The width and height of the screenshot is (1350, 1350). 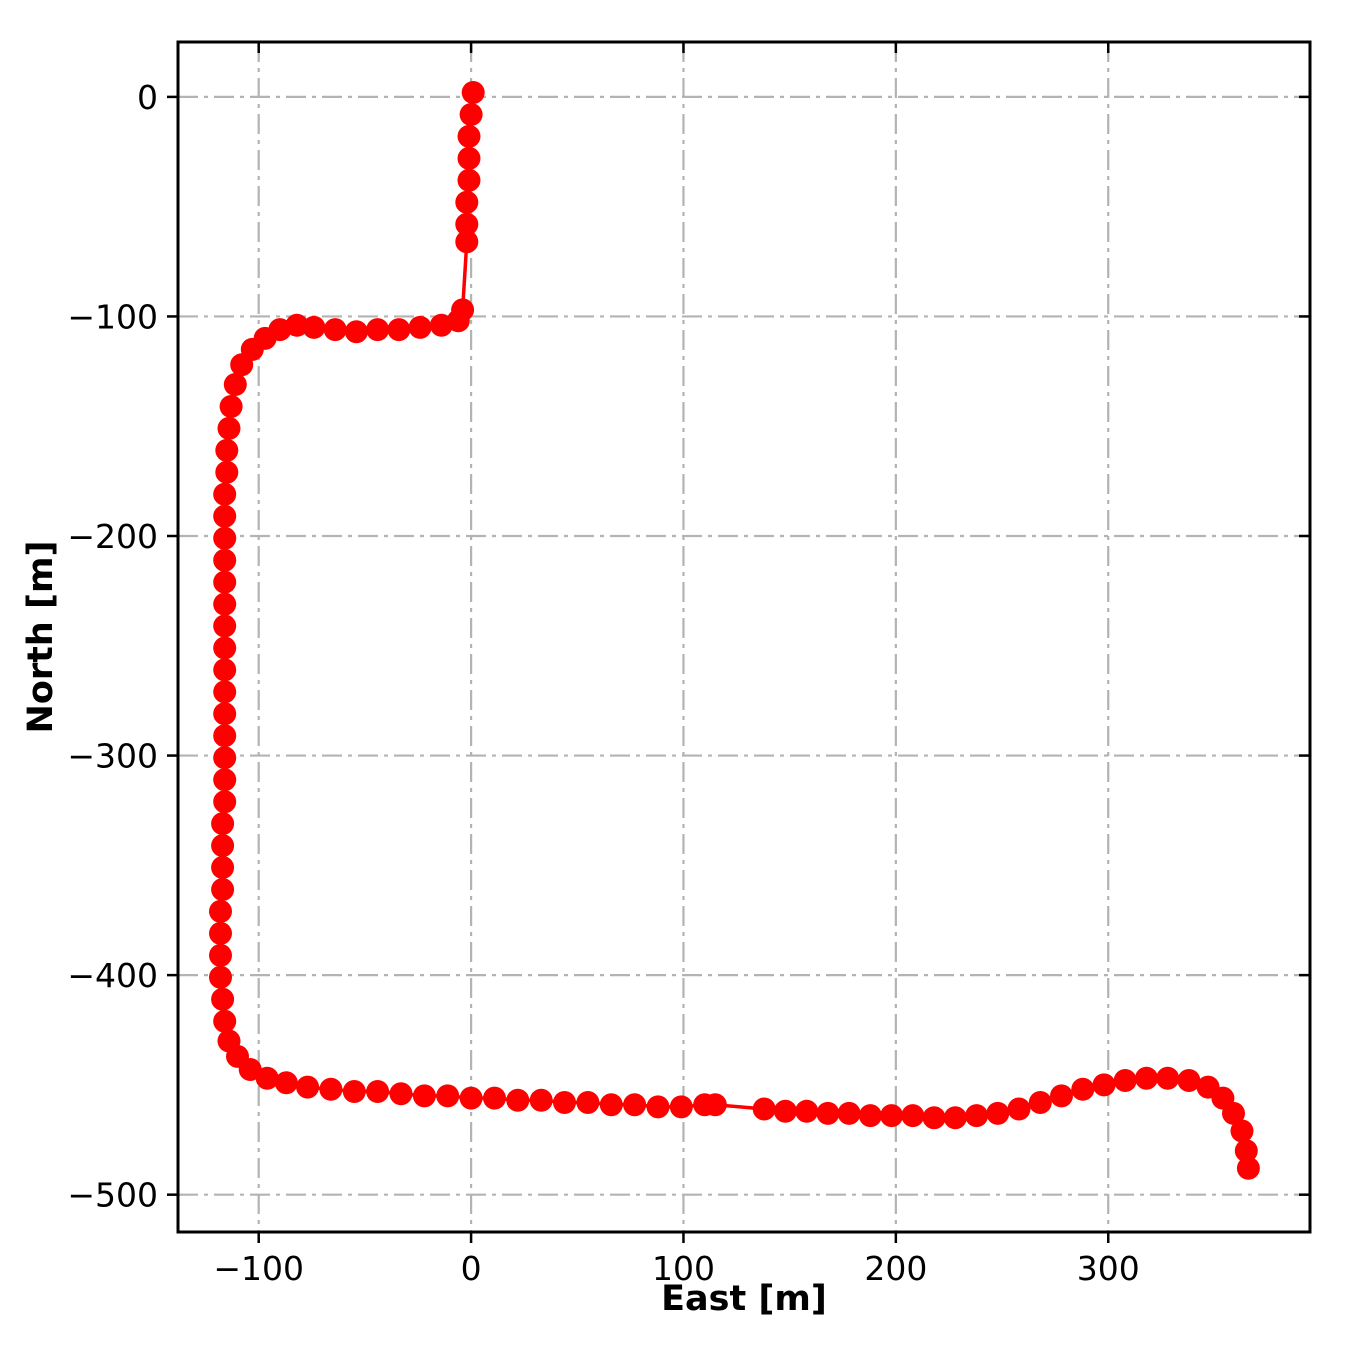 What do you see at coordinates (41, 637) in the screenshot?
I see `y-axis-label: North [m]` at bounding box center [41, 637].